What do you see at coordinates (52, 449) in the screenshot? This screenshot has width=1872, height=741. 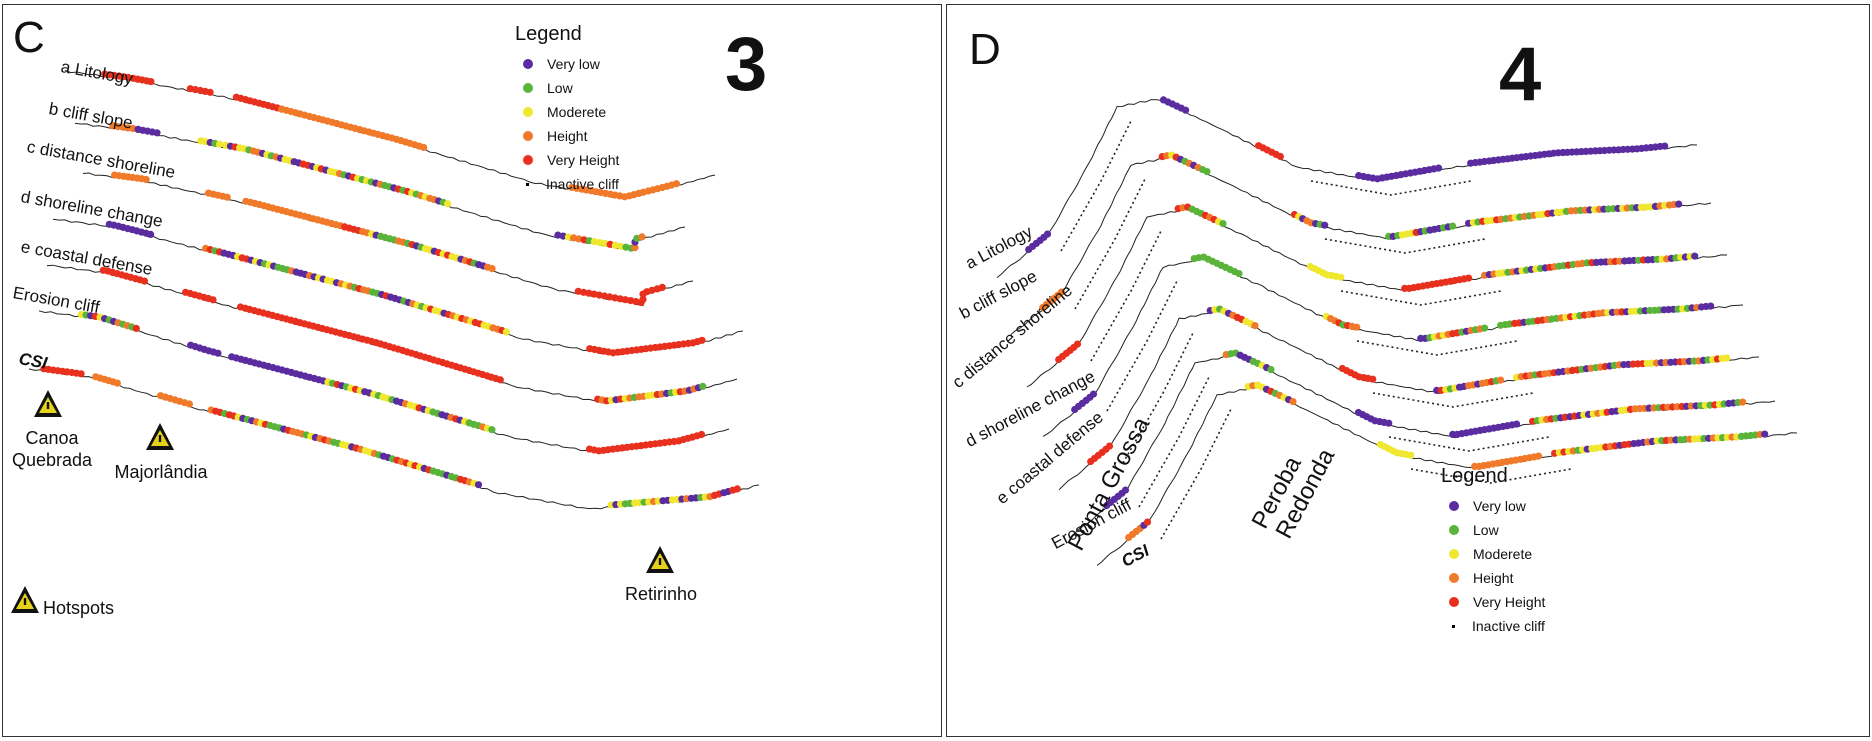 I see `hotspot-label-canoa-quebrada: Canoa Quebrada` at bounding box center [52, 449].